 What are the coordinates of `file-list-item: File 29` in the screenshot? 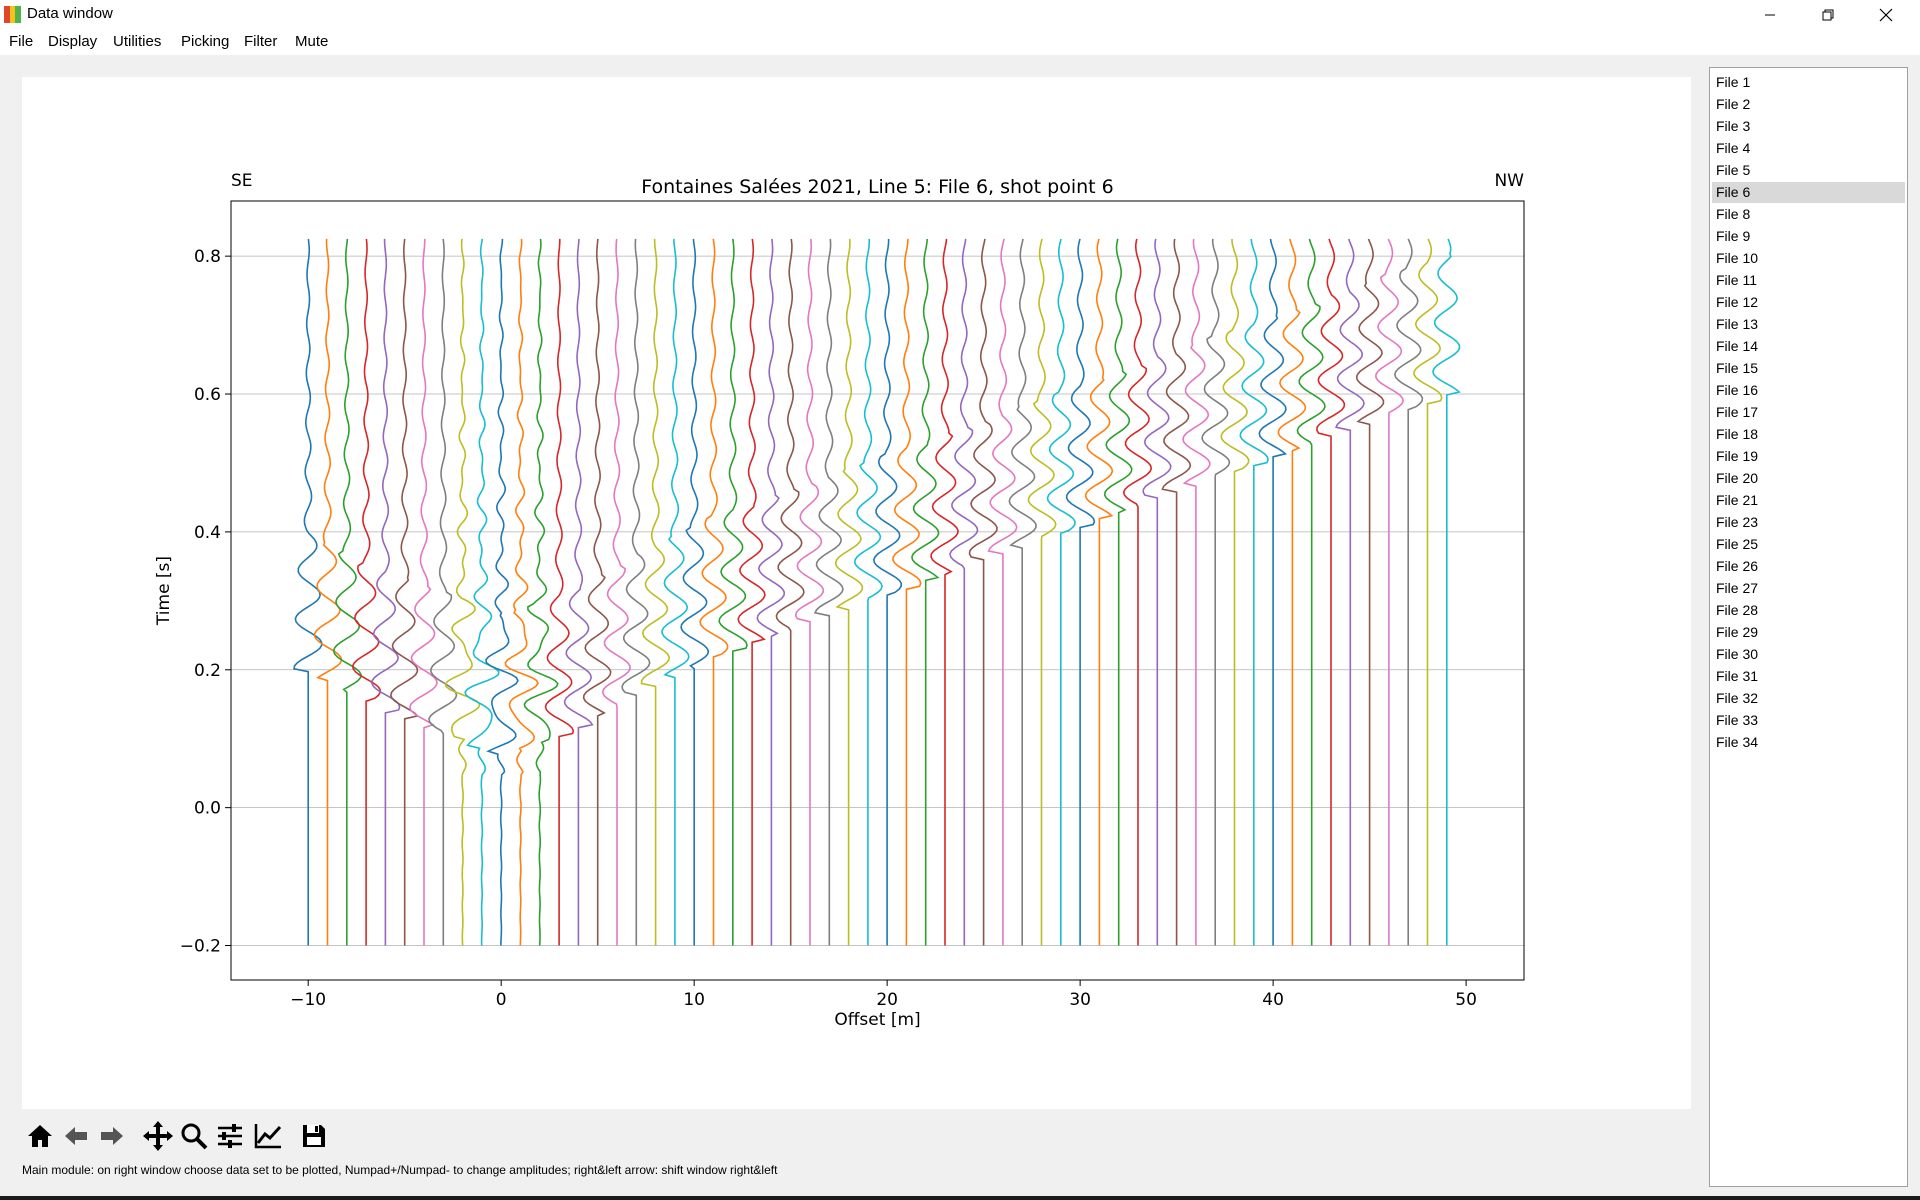 It's located at (1737, 632).